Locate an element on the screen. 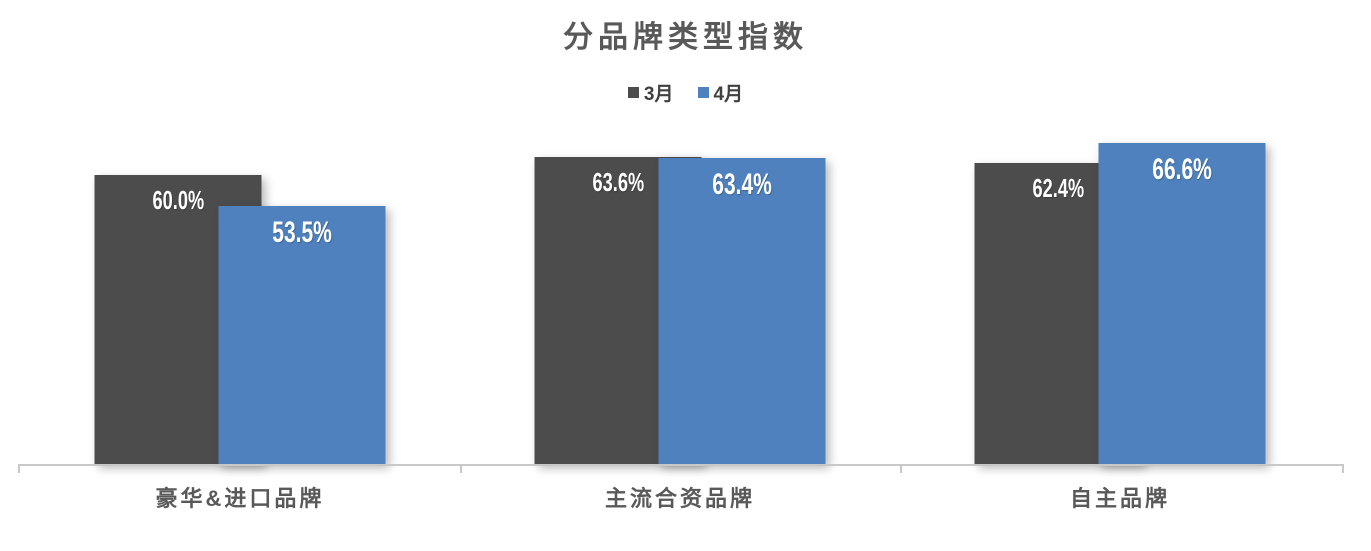 The width and height of the screenshot is (1371, 551). category-label-mainstream-jv: 主流合资品牌 is located at coordinates (679, 498).